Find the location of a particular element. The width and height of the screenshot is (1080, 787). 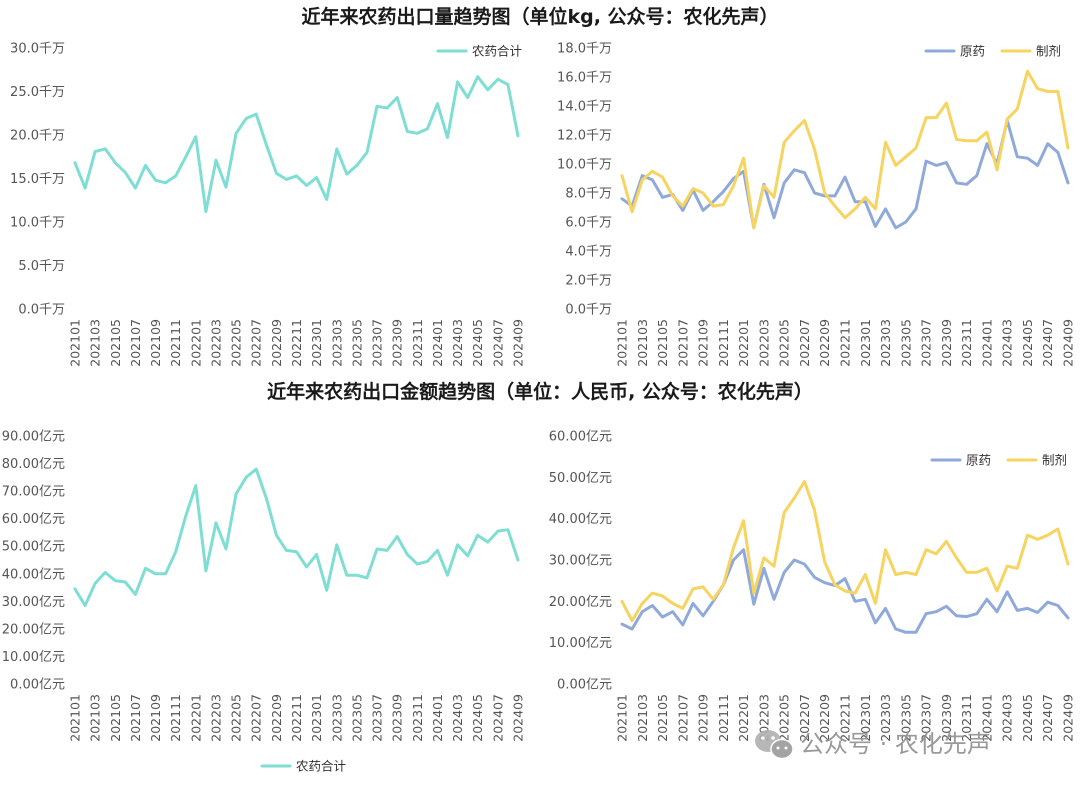

y-tick-label: 20.0千万 is located at coordinates (37, 136).